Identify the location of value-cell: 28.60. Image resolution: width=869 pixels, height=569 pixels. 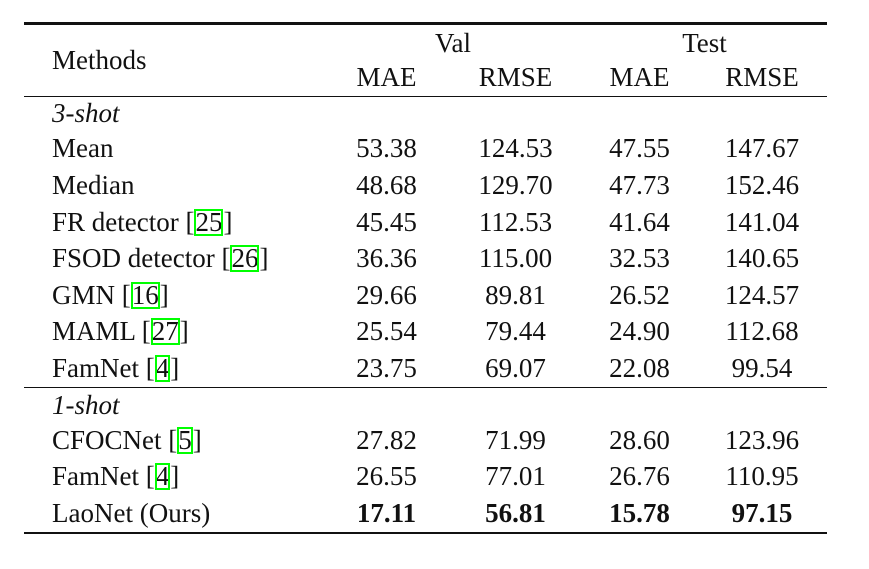
(639, 439).